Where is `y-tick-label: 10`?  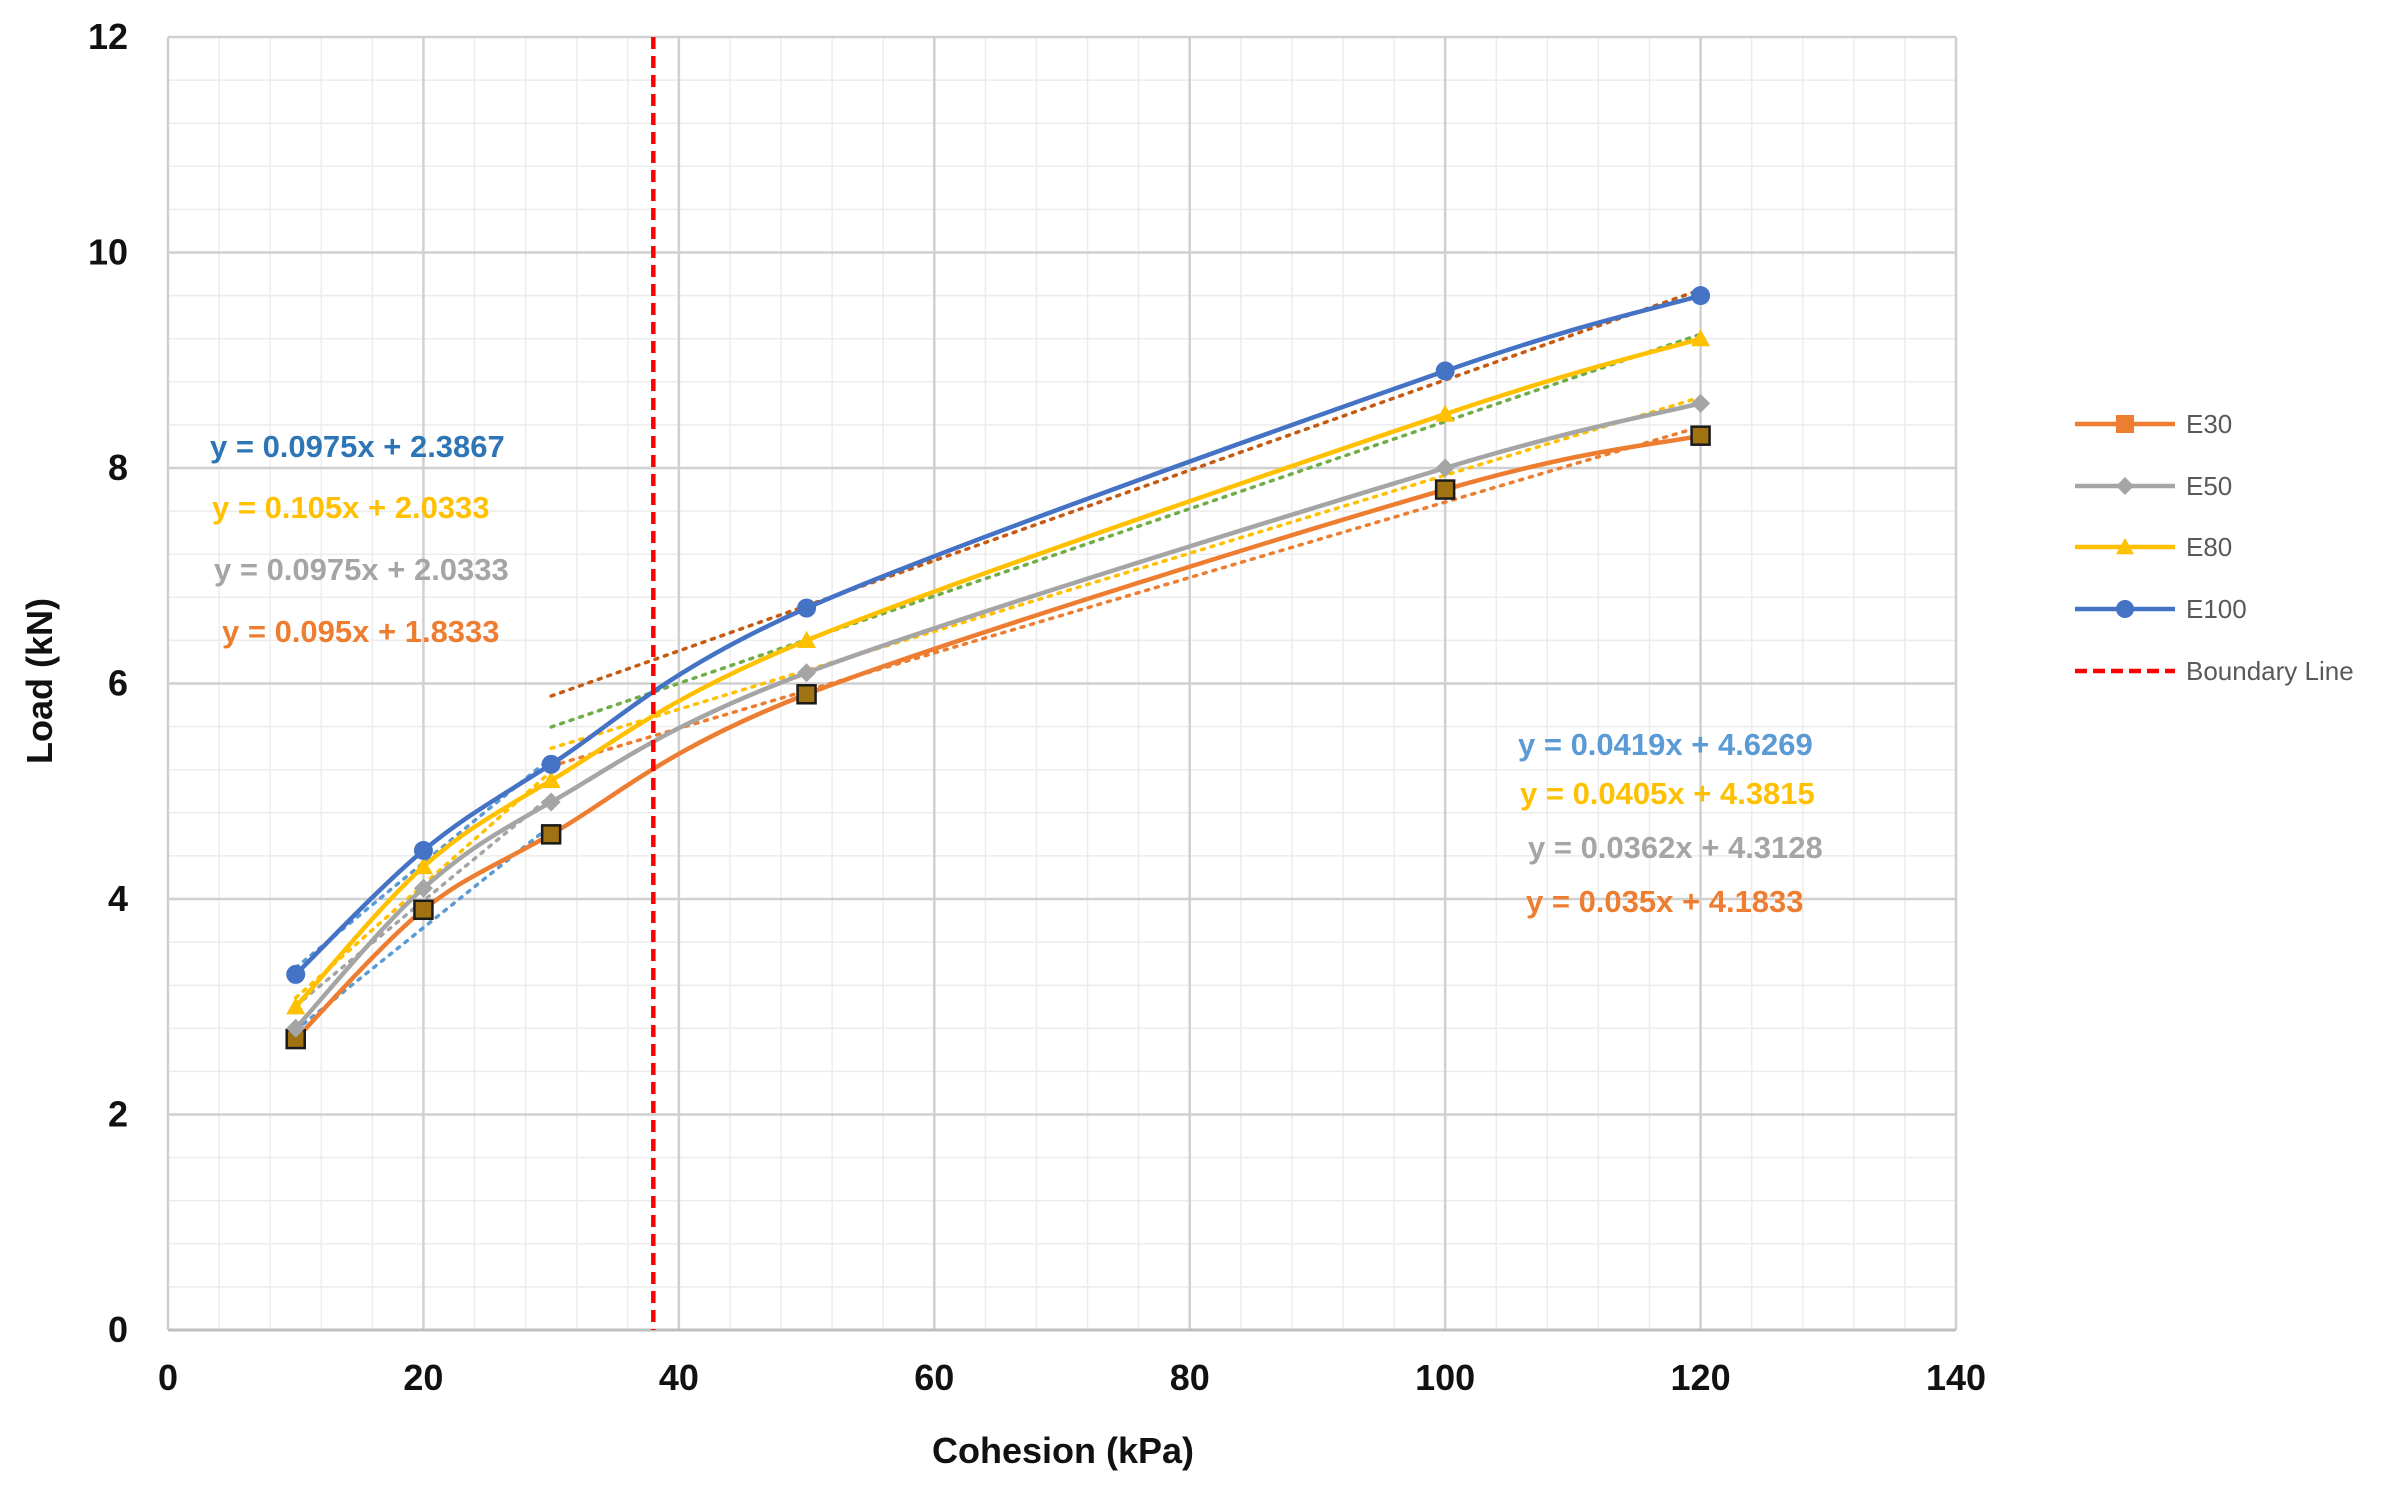
y-tick-label: 10 is located at coordinates (108, 252).